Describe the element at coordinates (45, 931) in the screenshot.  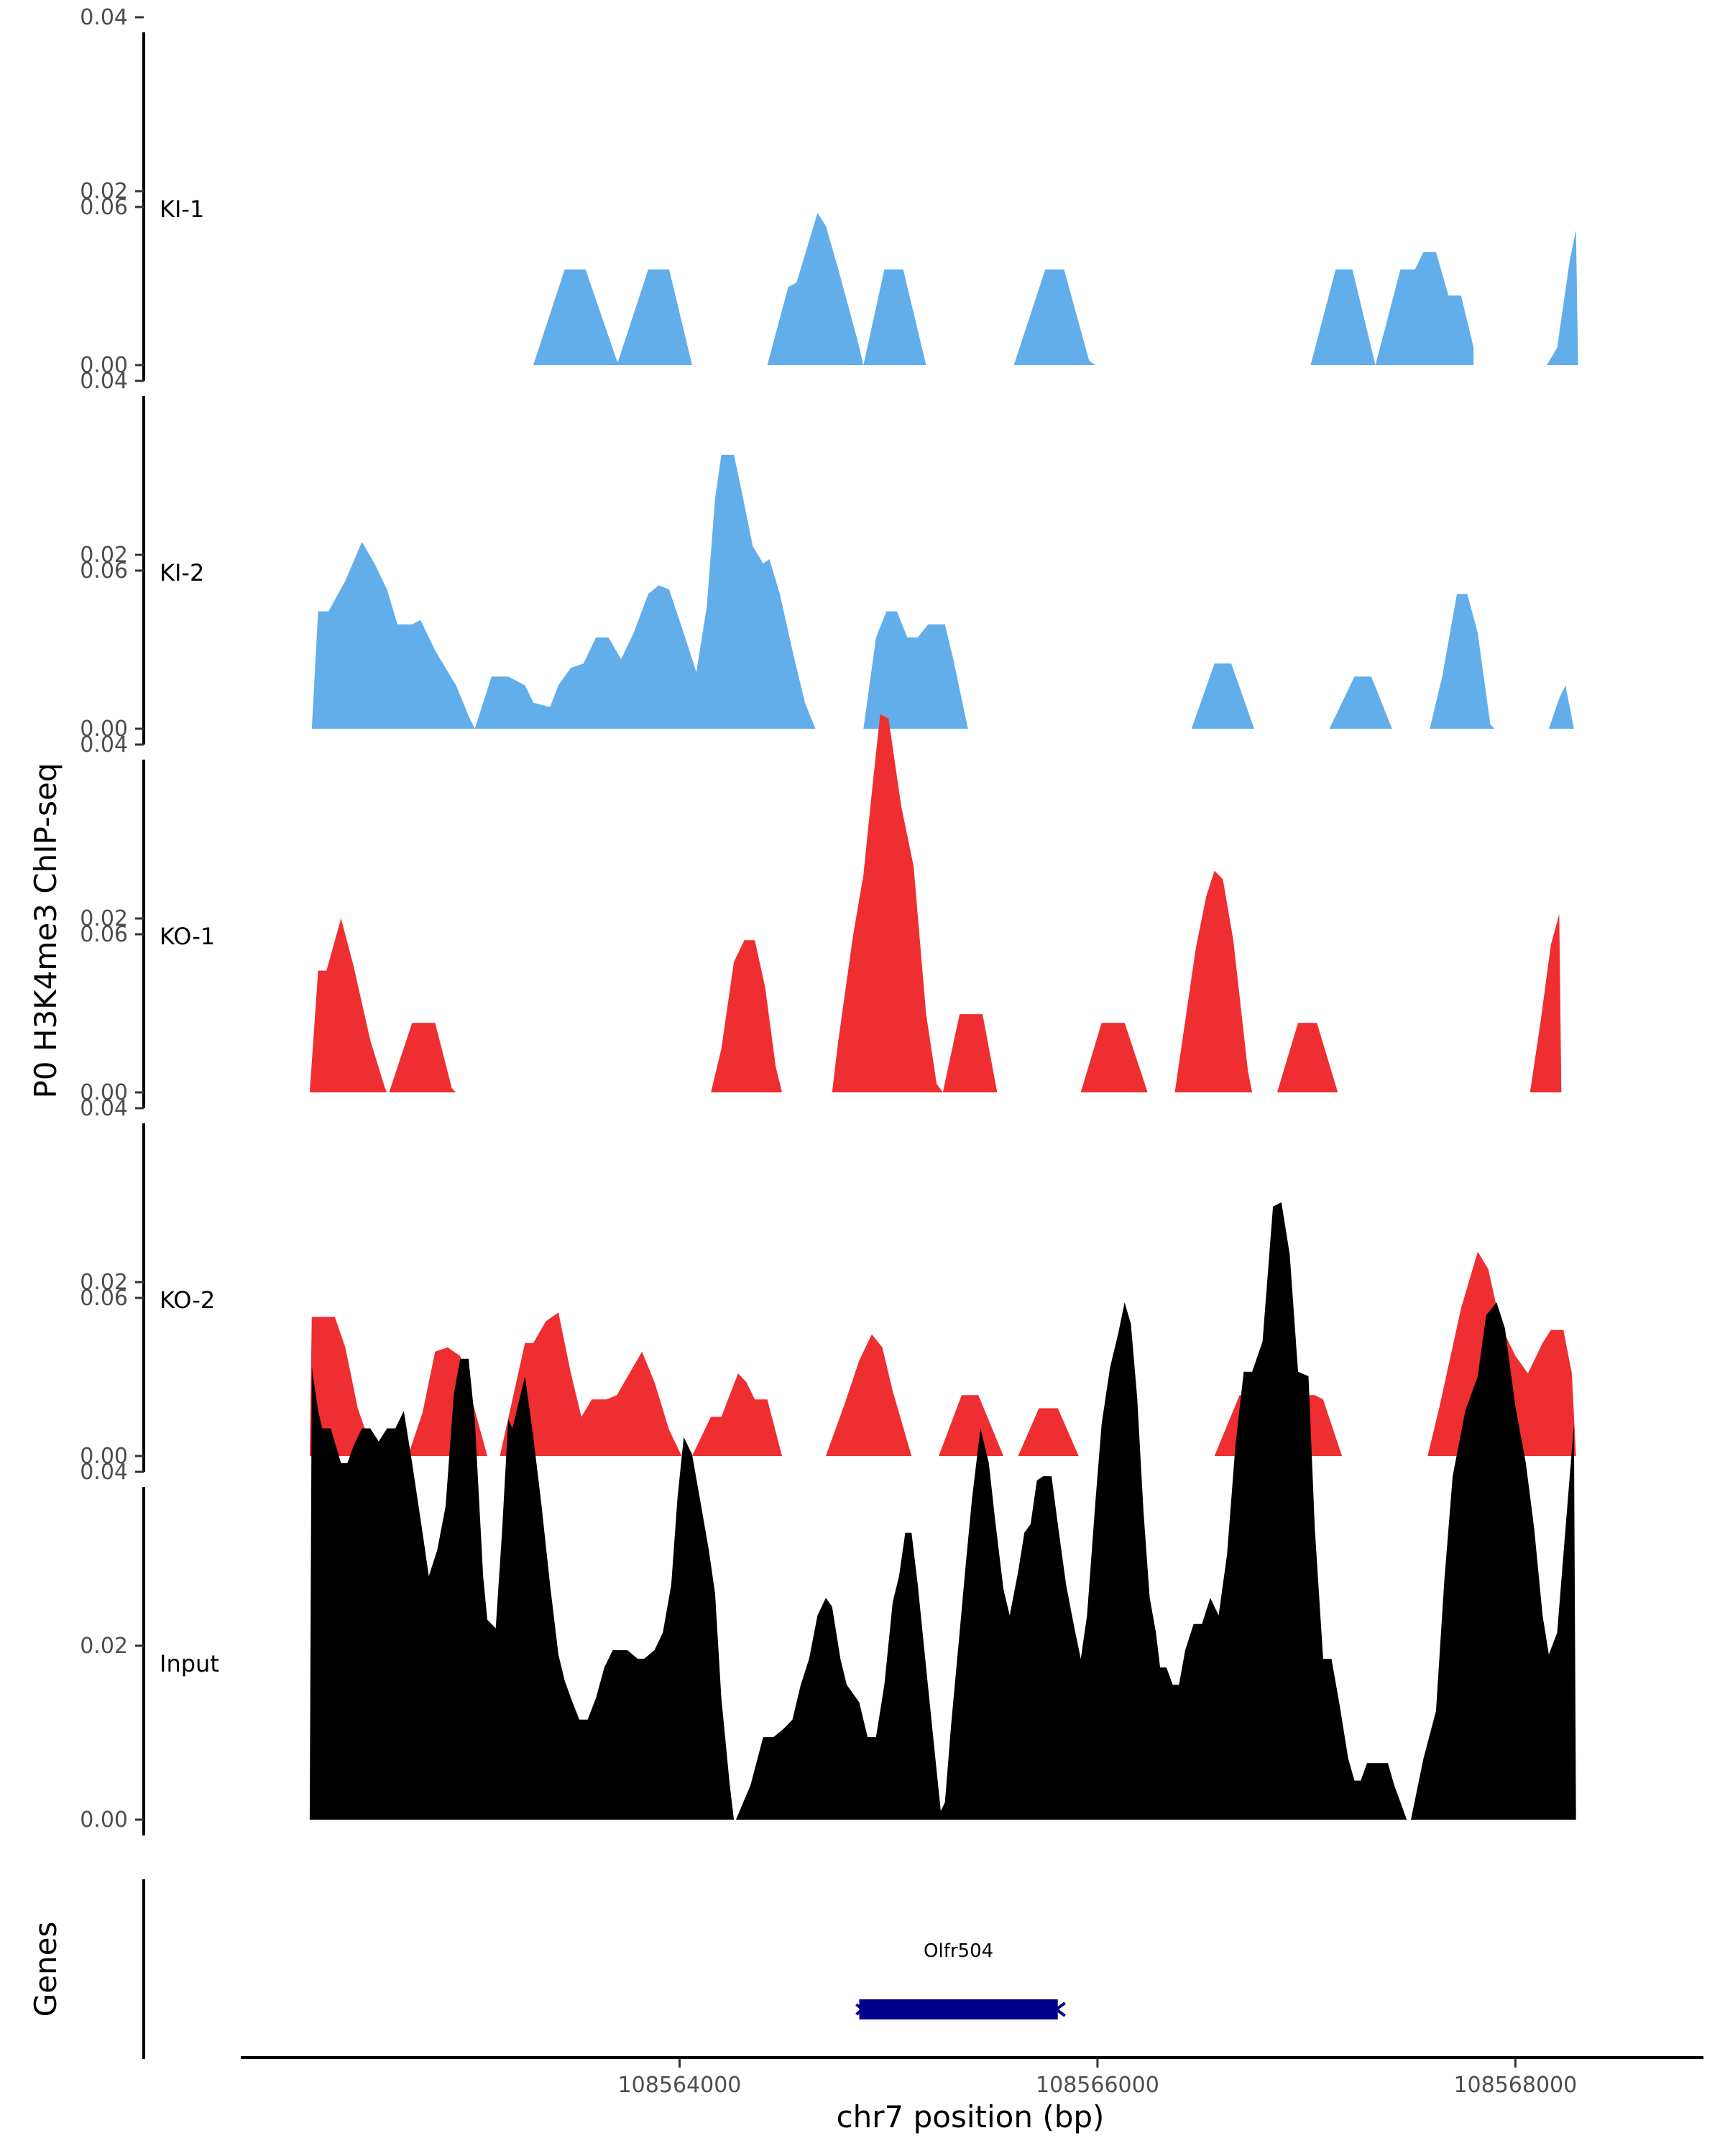
I see `y-axis-title: P0 H3K4me3 ChIP-seq` at that location.